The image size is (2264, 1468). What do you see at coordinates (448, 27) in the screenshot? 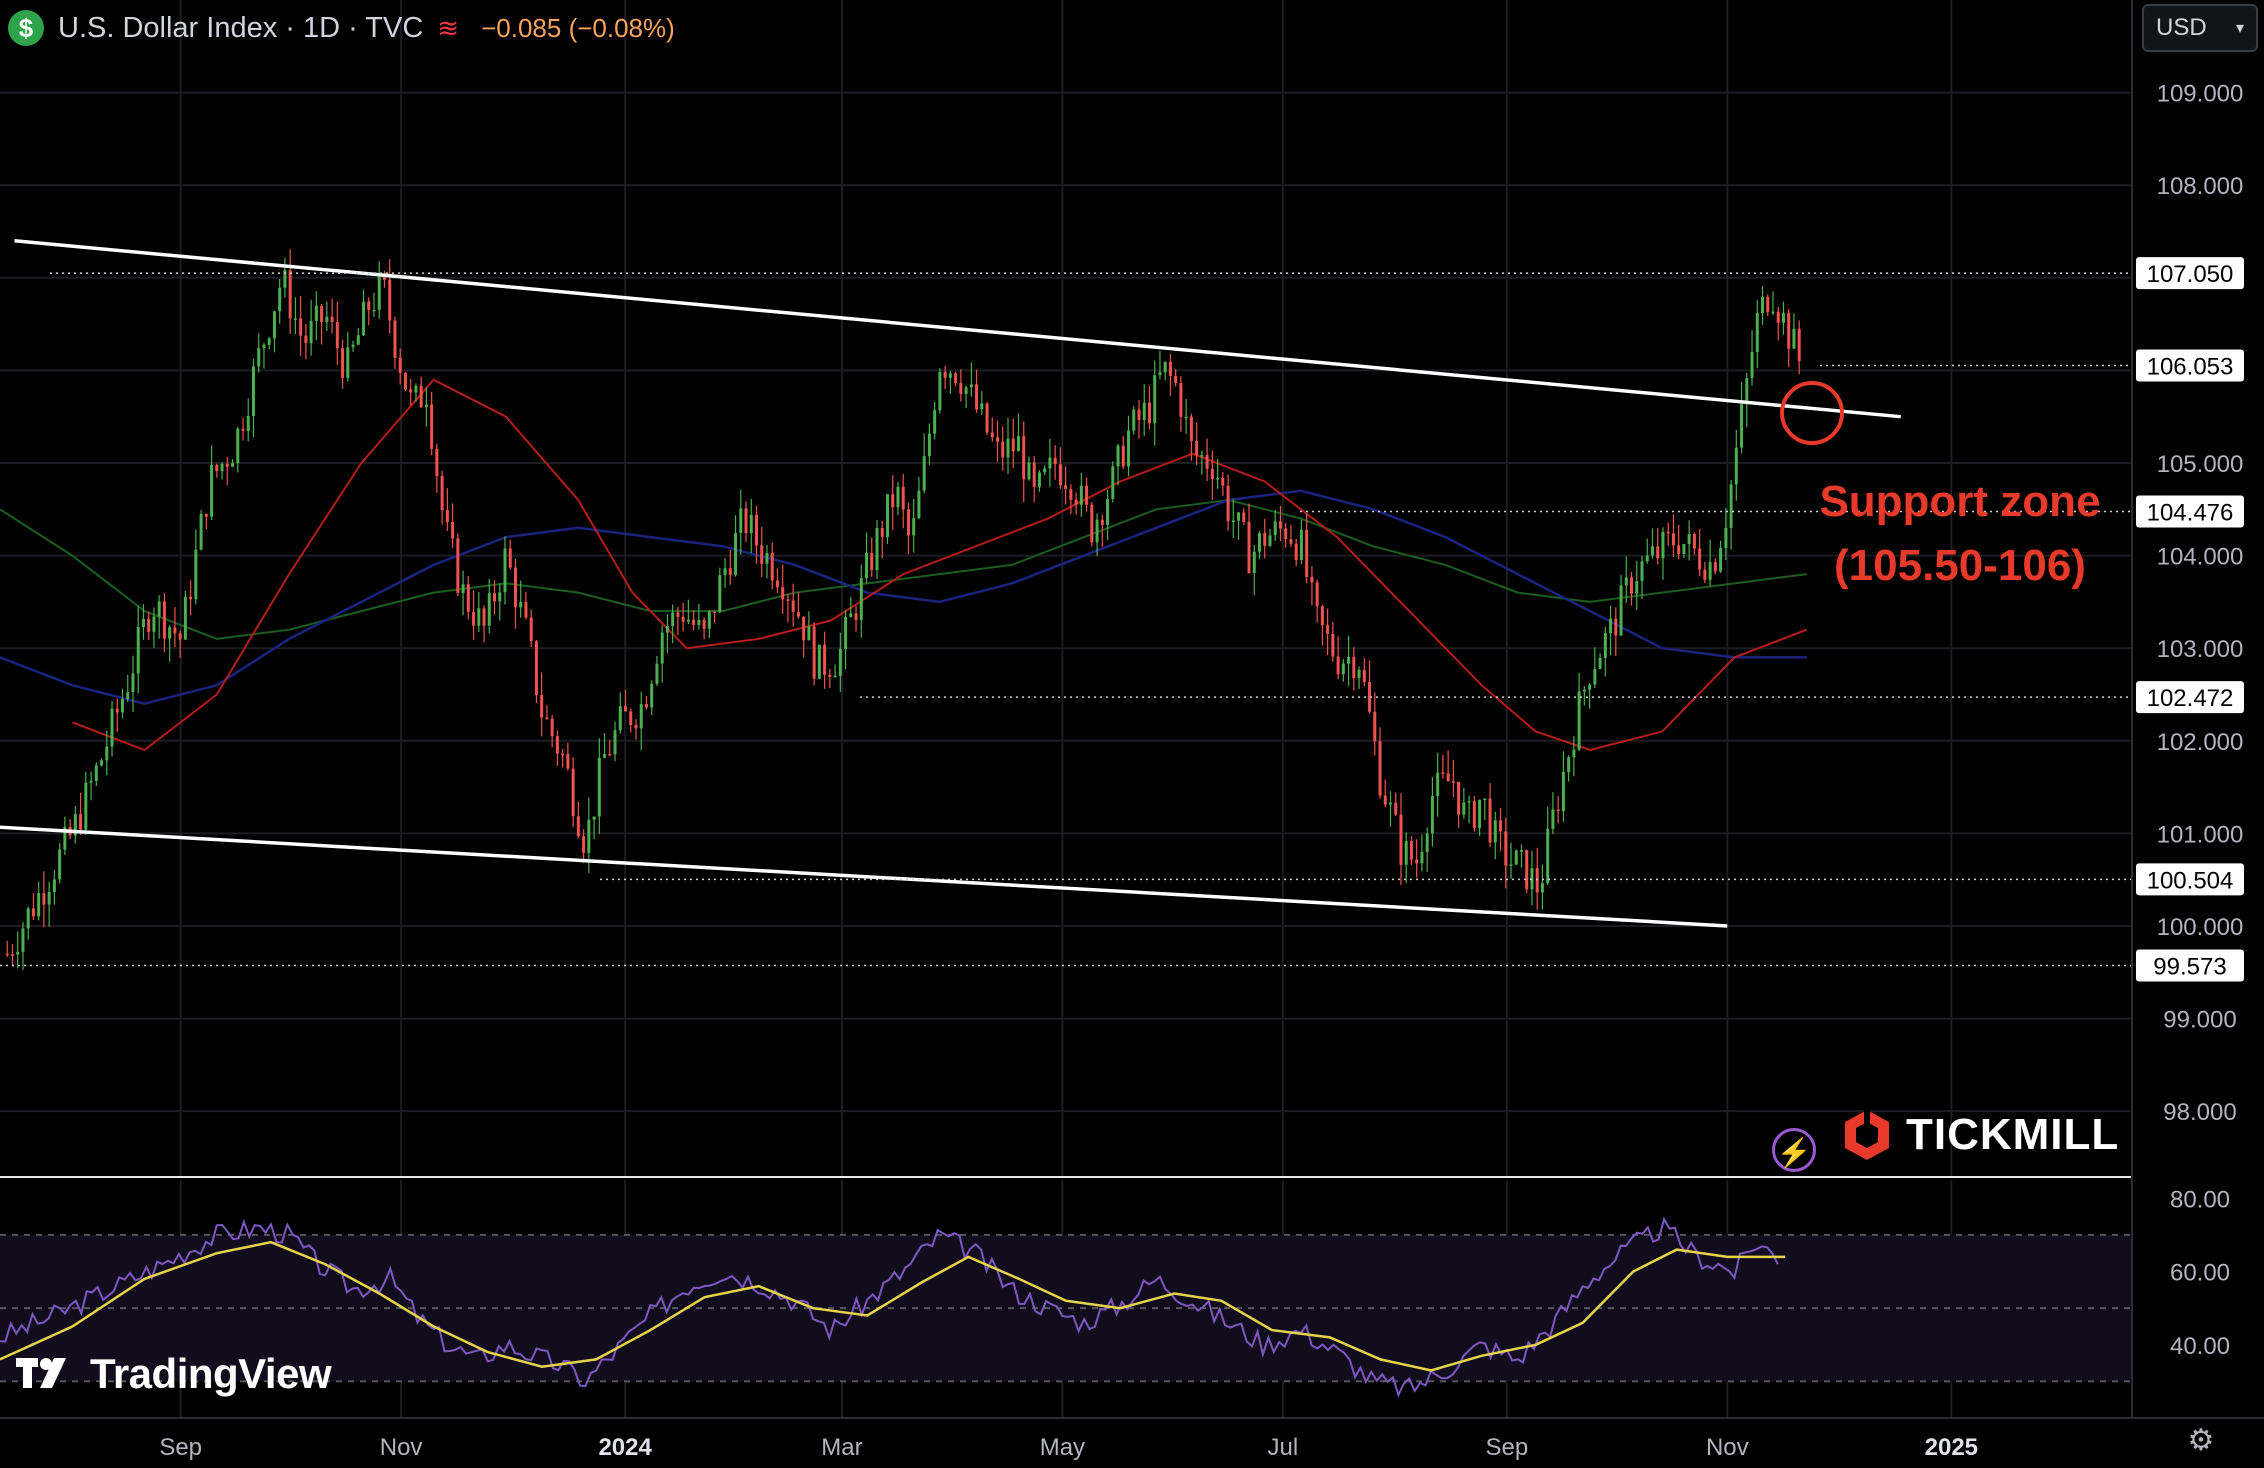
I see `wave-icon: ≋` at bounding box center [448, 27].